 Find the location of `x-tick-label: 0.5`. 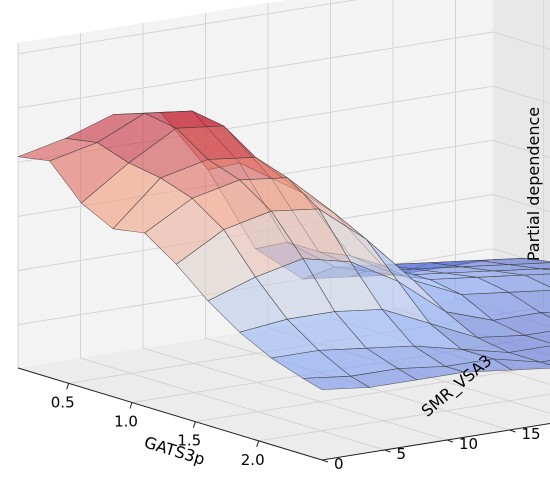

x-tick-label: 0.5 is located at coordinates (63, 402).